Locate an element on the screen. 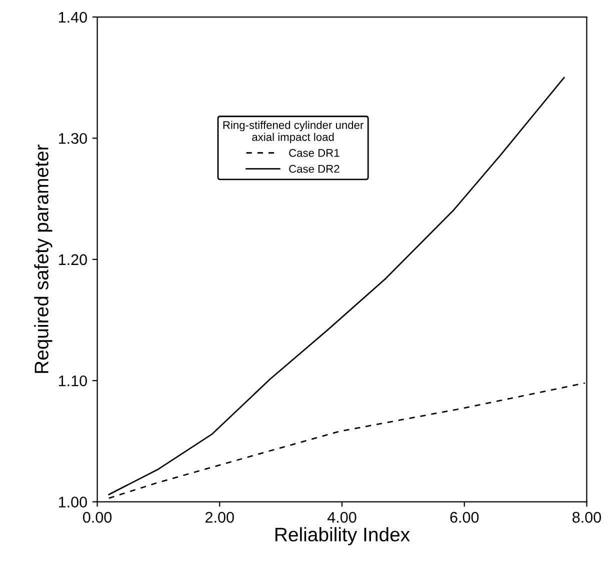 Image resolution: width=608 pixels, height=567 pixels. legend-label: Case DR2 is located at coordinates (314, 168).